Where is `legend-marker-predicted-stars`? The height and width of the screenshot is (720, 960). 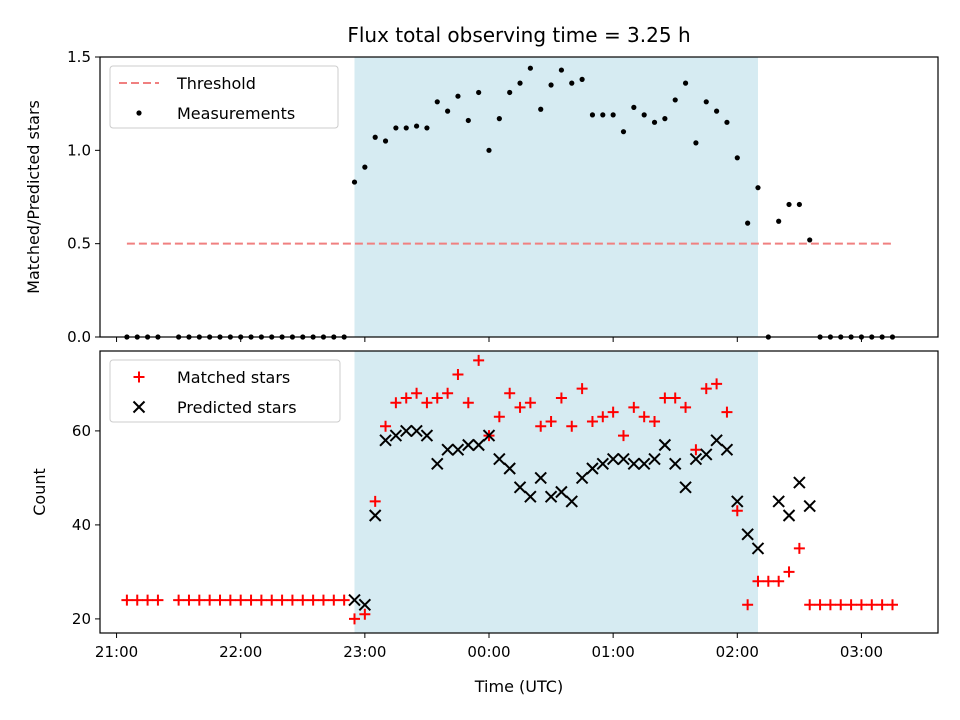
legend-marker-predicted-stars is located at coordinates (139, 407).